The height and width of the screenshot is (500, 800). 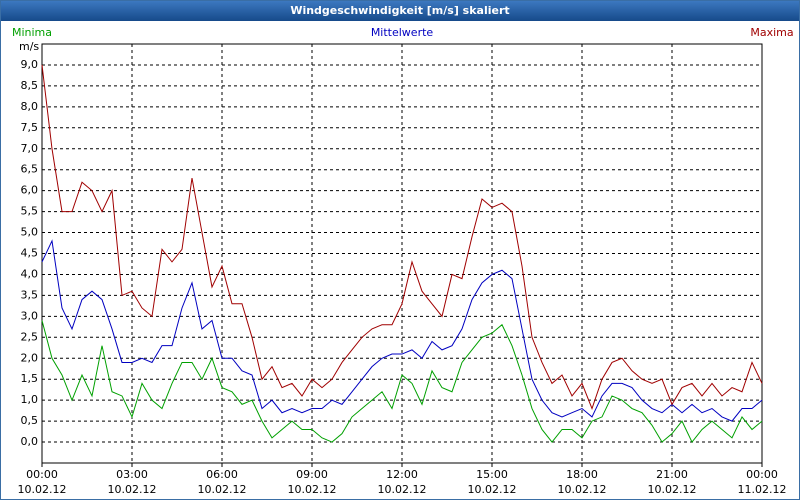 I want to click on x-tick-label: 00:00 10.02.12, so click(x=42, y=482).